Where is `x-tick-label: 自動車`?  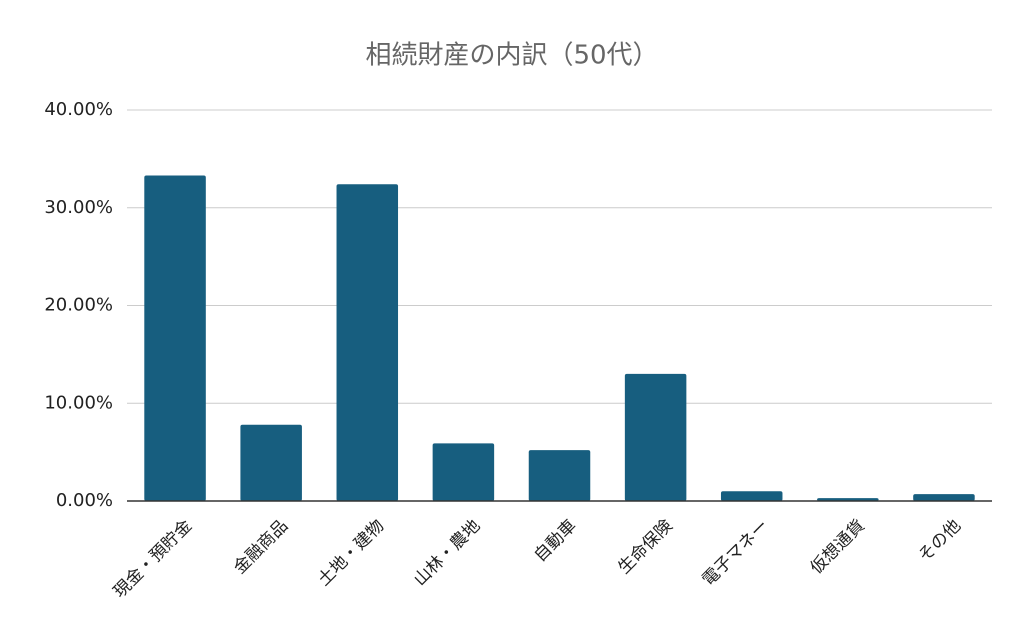
x-tick-label: 自動車 is located at coordinates (555, 541).